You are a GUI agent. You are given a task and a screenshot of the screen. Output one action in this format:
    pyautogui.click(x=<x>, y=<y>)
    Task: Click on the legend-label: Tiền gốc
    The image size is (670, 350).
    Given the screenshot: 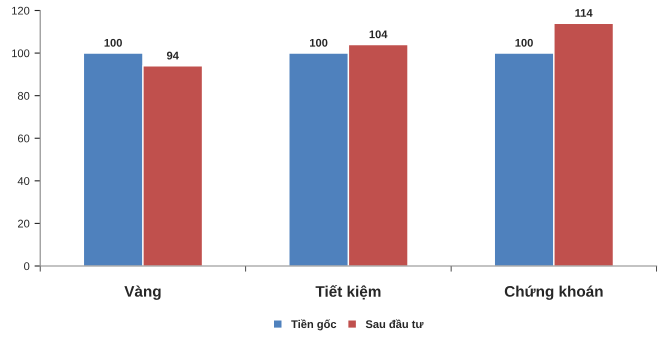 What is the action you would take?
    pyautogui.click(x=313, y=324)
    